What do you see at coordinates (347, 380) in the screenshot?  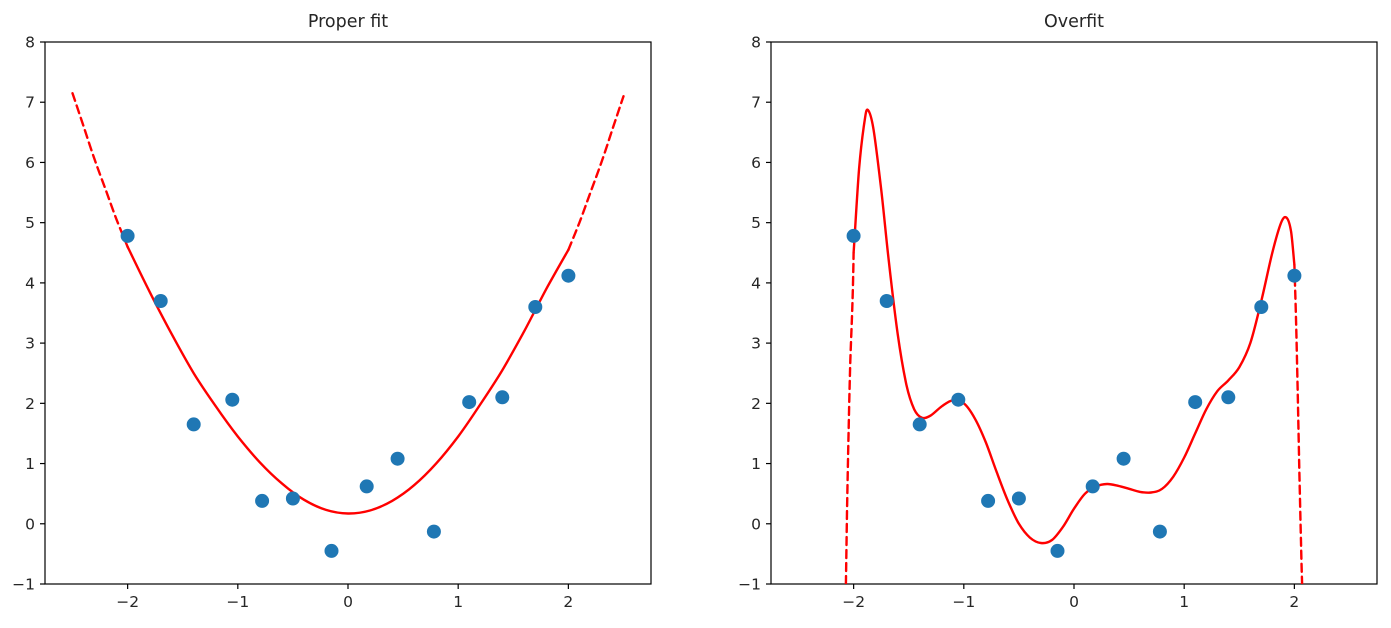 I see `fit-curve-solid` at bounding box center [347, 380].